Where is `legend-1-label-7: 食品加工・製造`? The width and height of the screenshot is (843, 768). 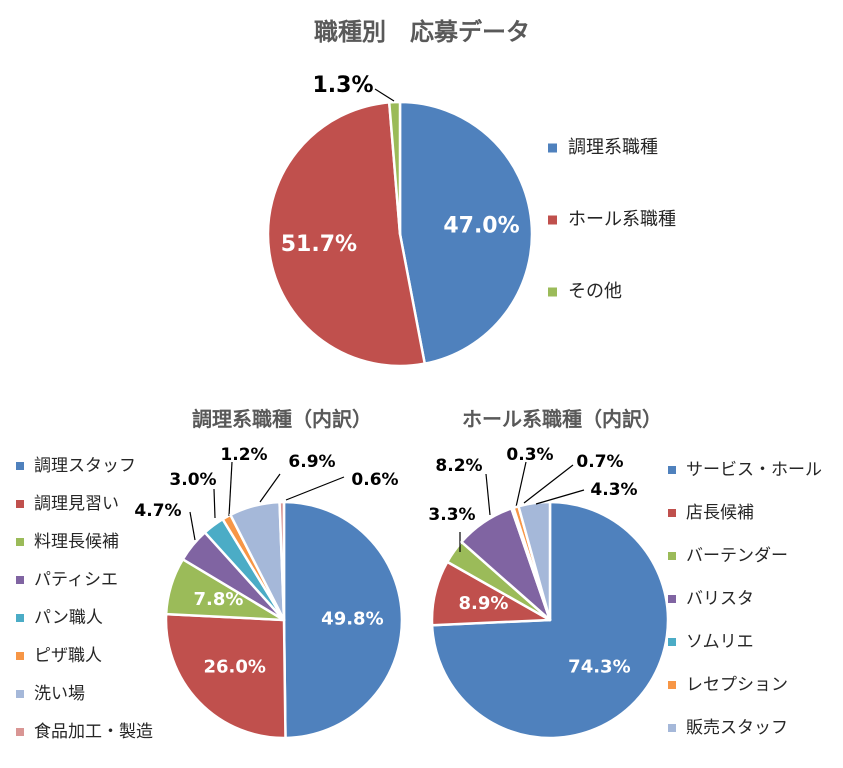 legend-1-label-7: 食品加工・製造 is located at coordinates (93, 732).